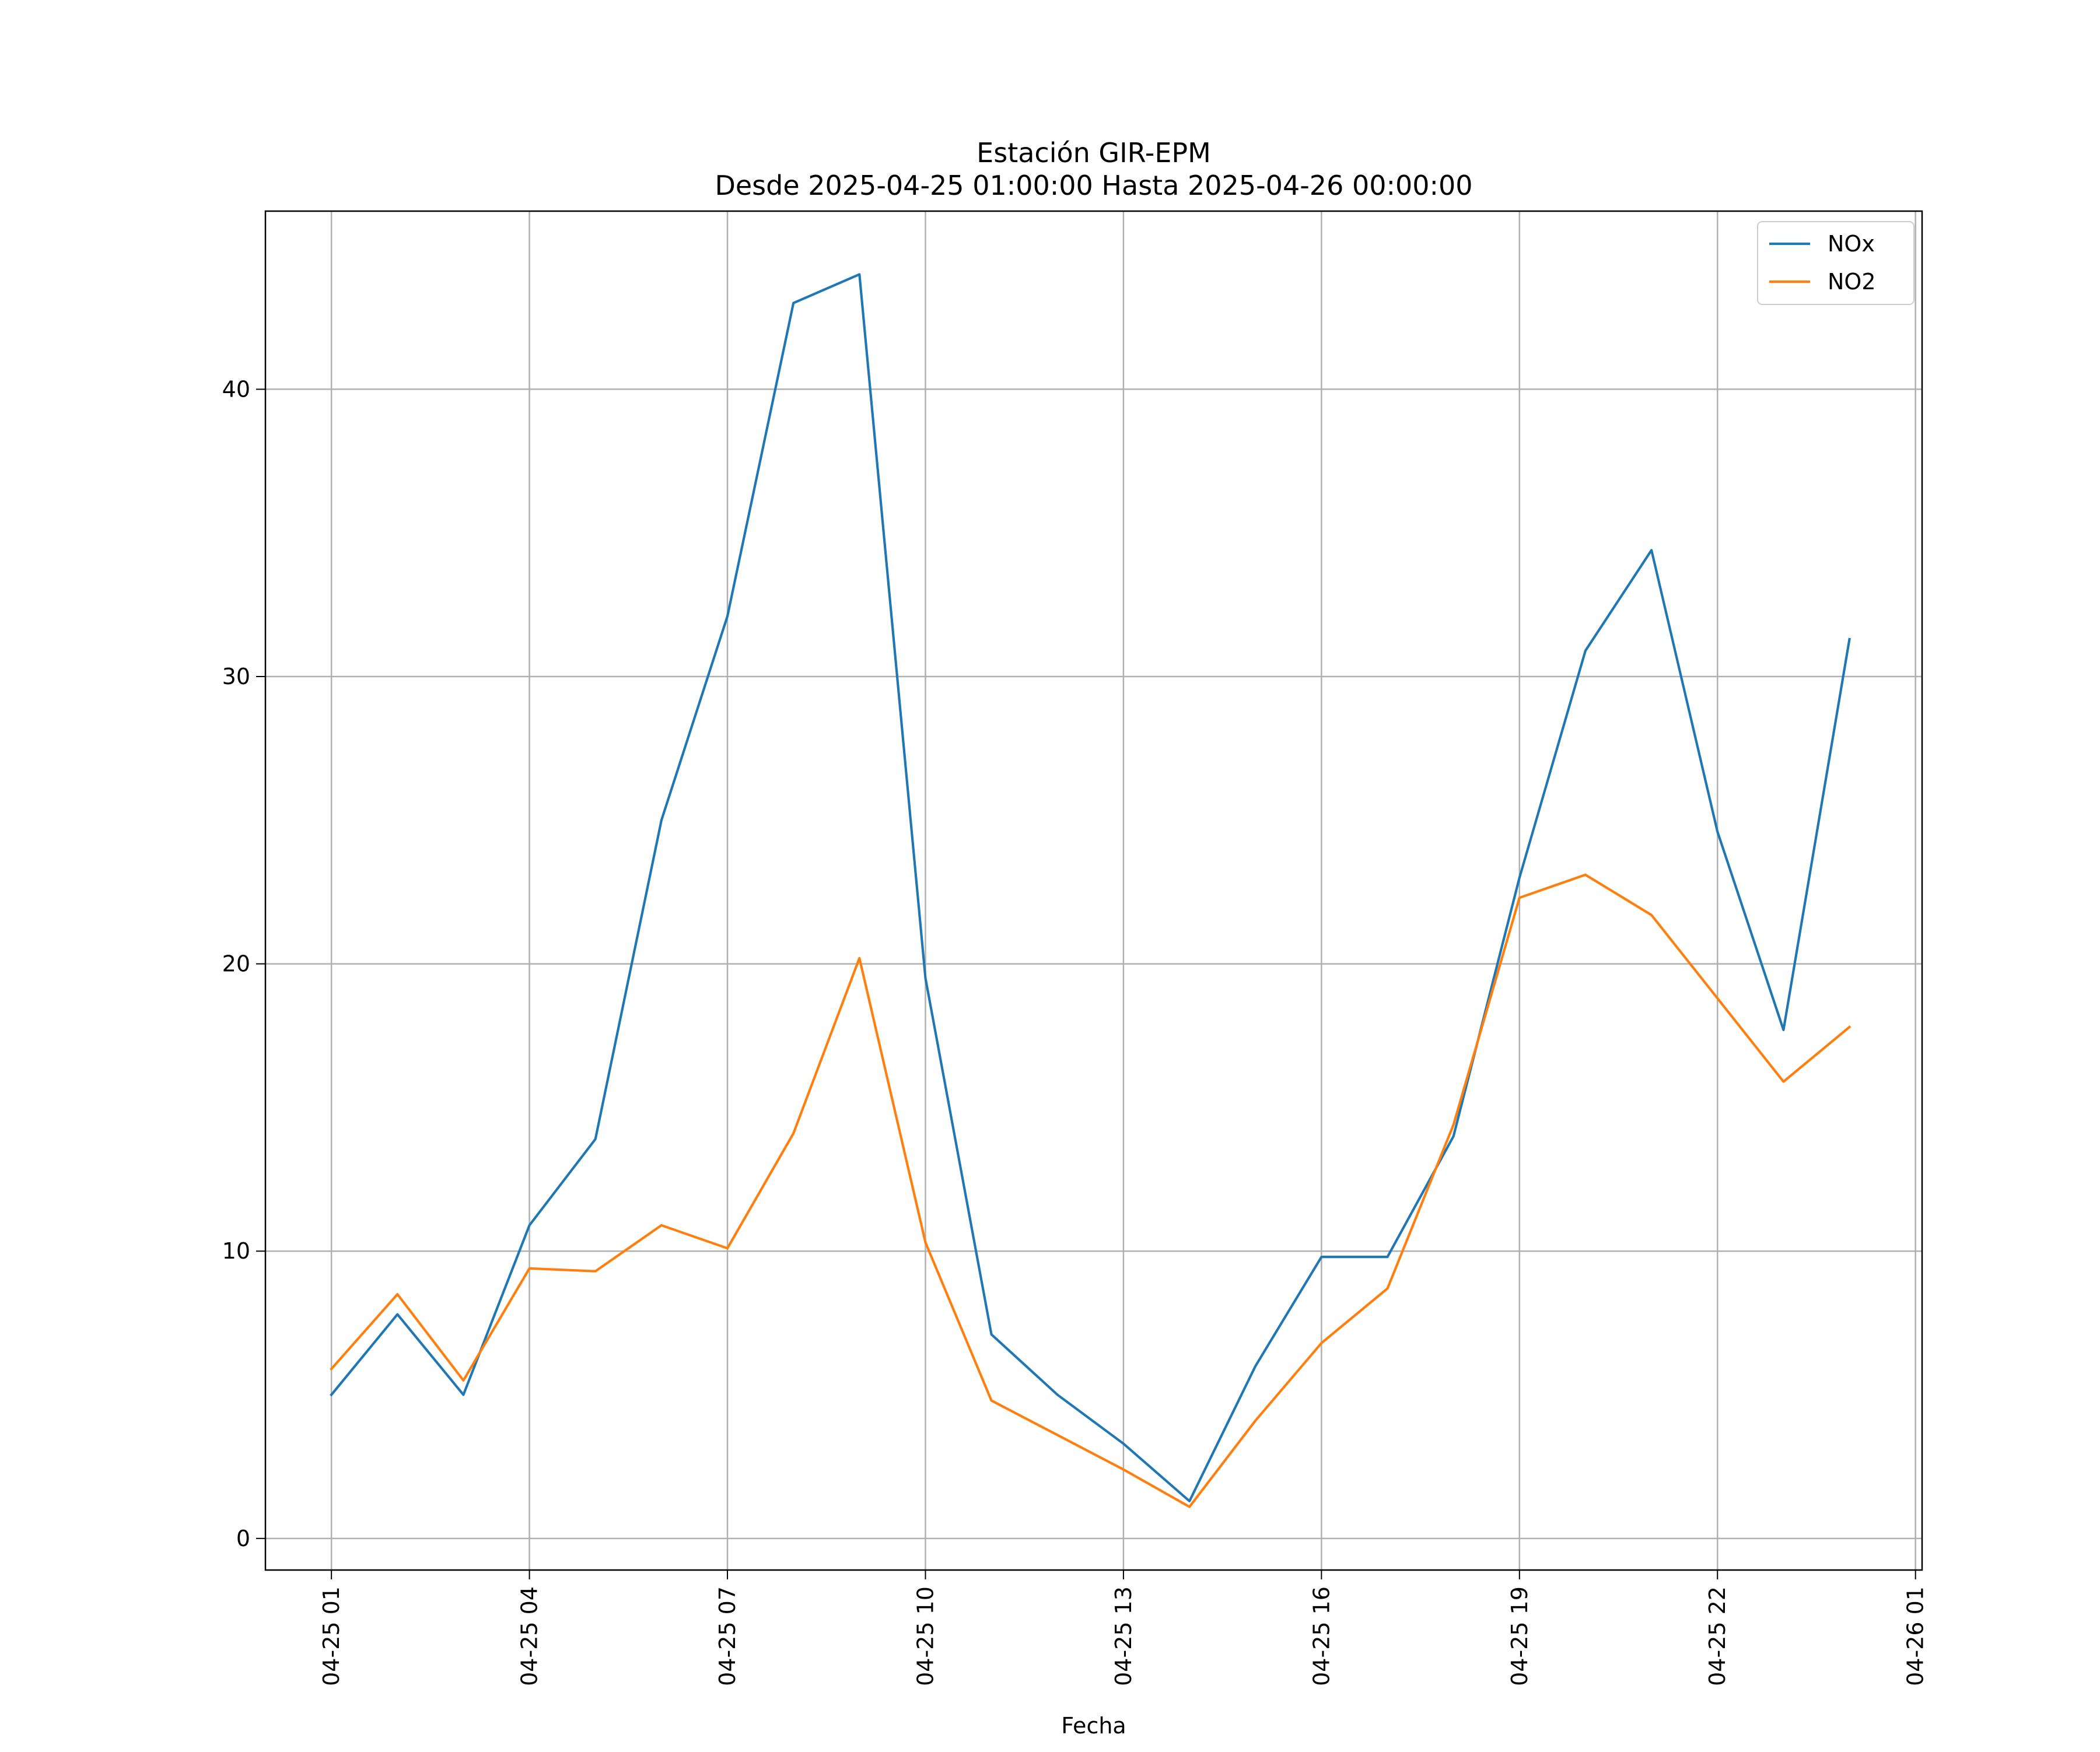  What do you see at coordinates (243, 1538) in the screenshot?
I see `y-tick-label: 0` at bounding box center [243, 1538].